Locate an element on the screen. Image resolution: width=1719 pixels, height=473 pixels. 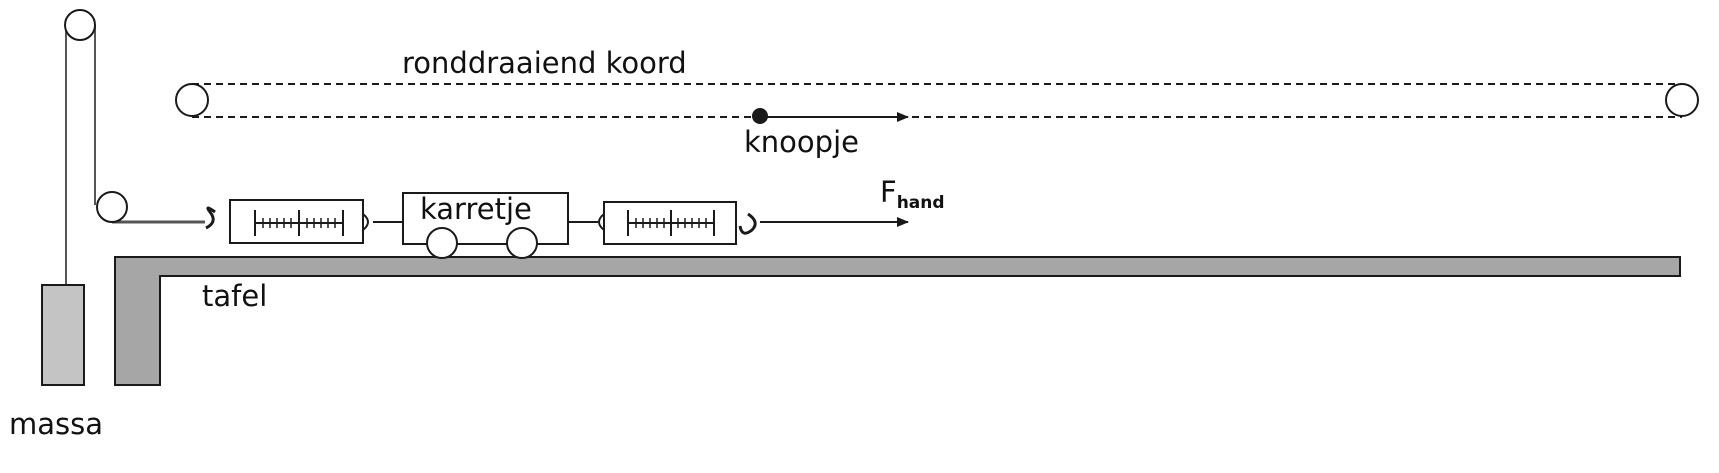
cart-wheel-right is located at coordinates (522, 243).